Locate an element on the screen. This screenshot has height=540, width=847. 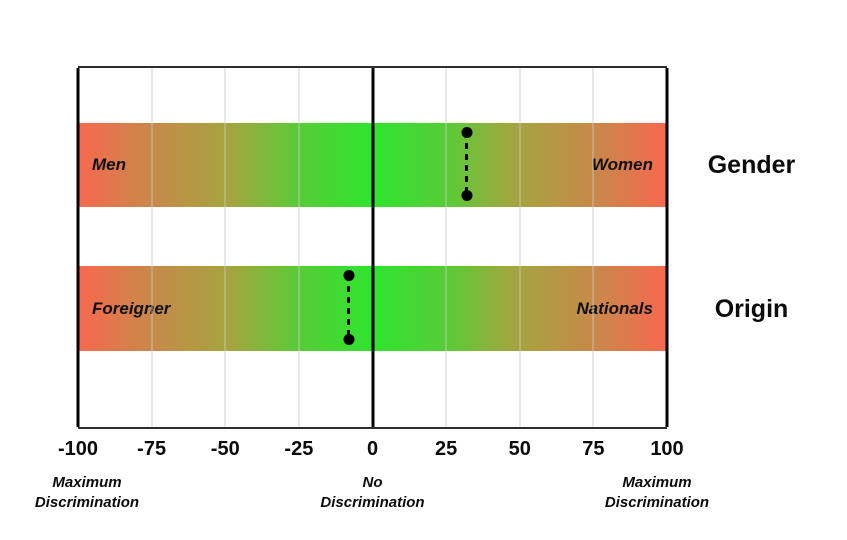
band-left-label: Foreigner is located at coordinates (131, 308).